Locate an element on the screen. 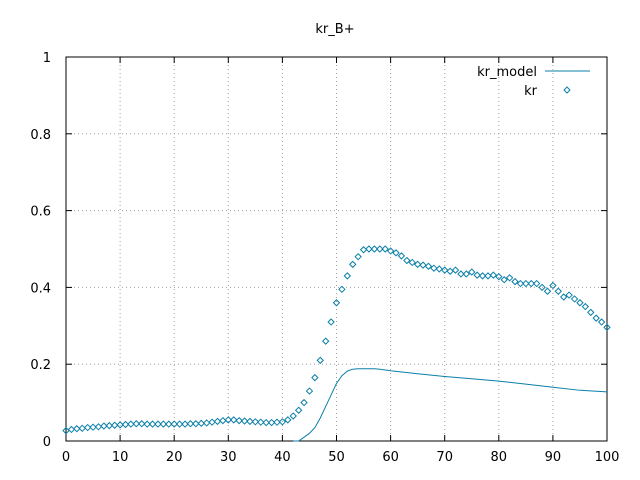 The image size is (640, 480). y-tick-label: 0.4 is located at coordinates (40, 288).